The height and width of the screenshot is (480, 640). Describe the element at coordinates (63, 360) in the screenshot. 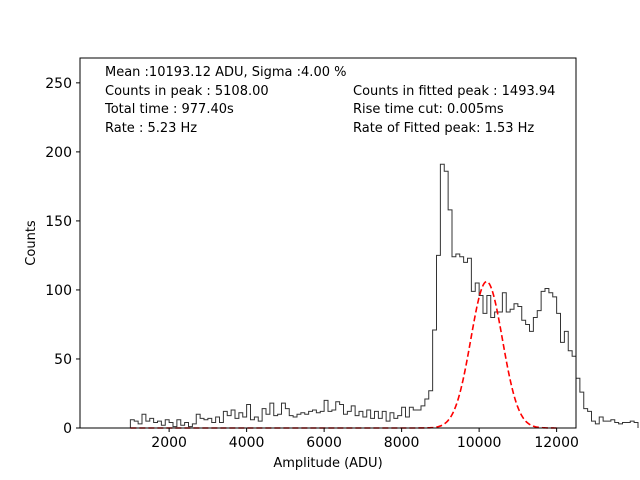

I see `y-tick-label: 50` at that location.